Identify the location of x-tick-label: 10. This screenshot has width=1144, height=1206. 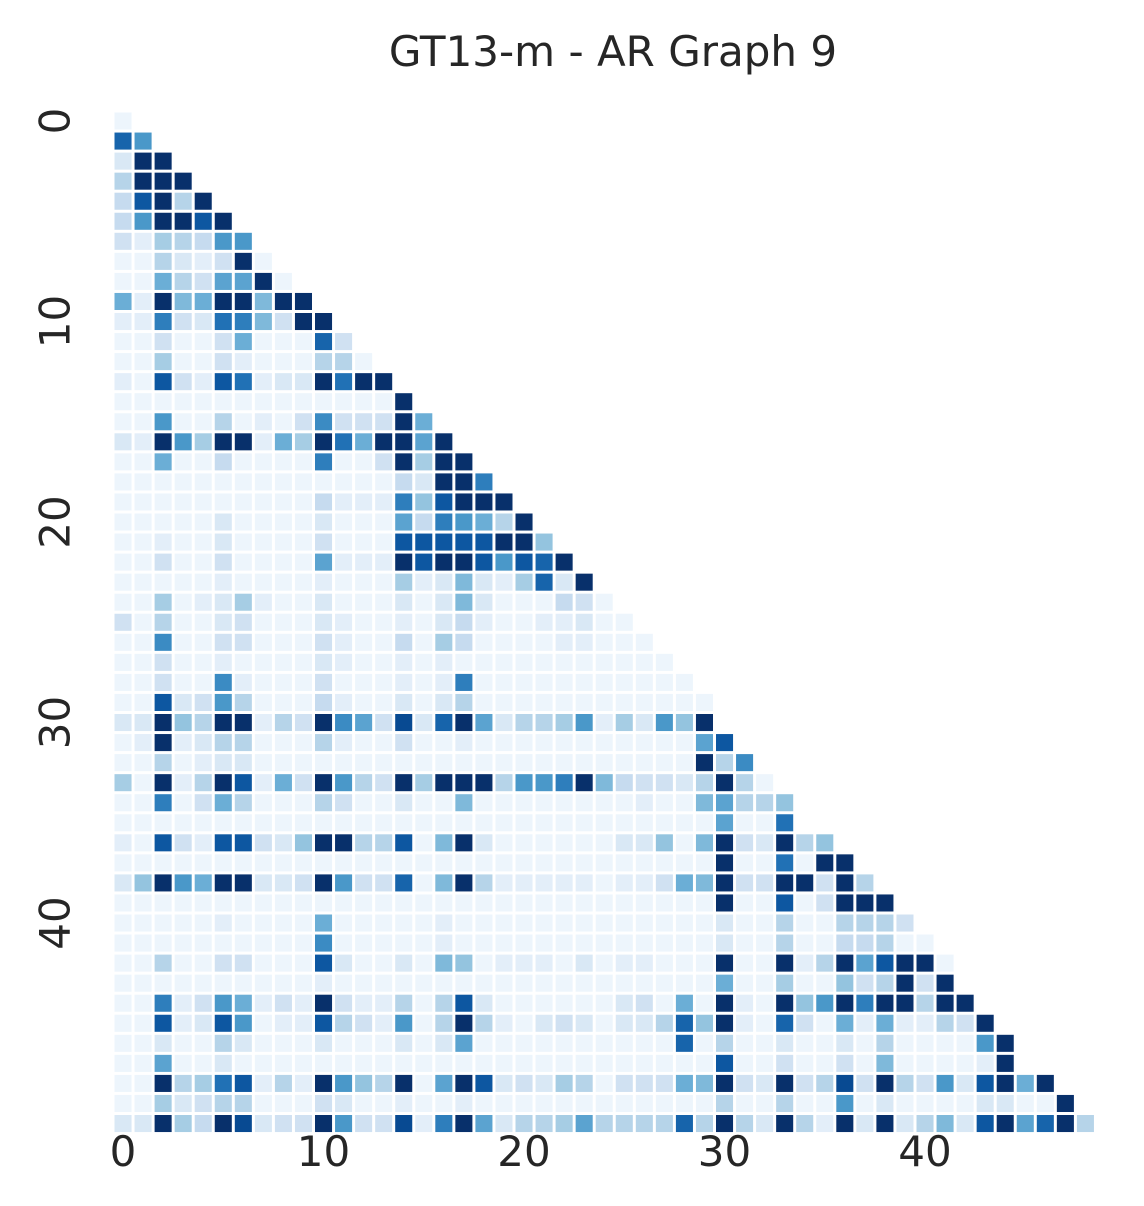
(323, 1151).